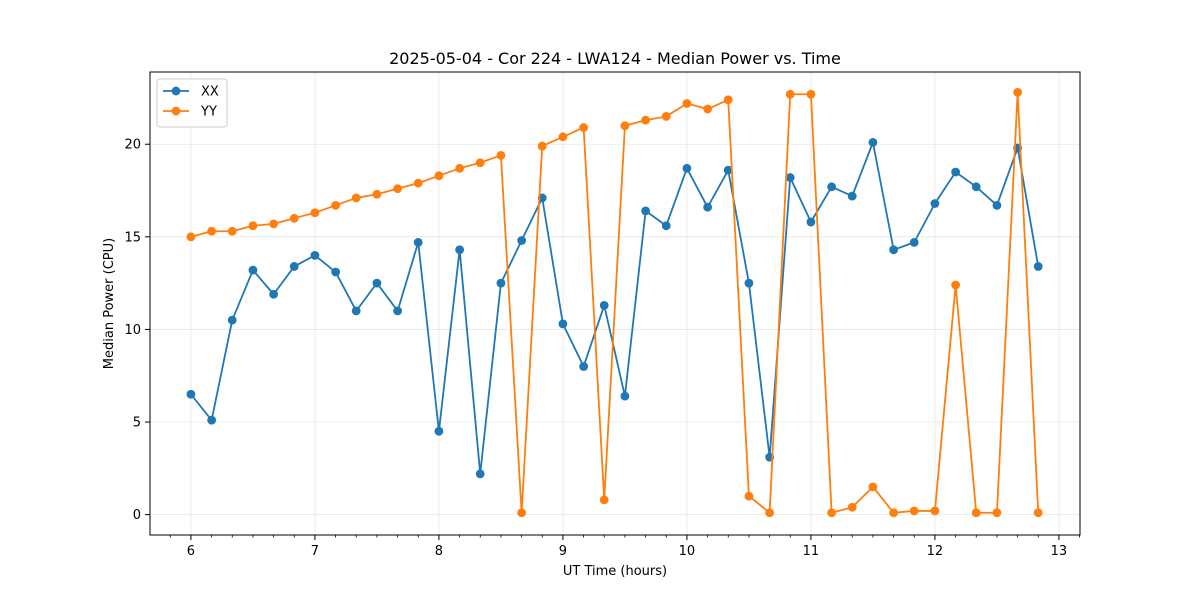  What do you see at coordinates (176, 91) in the screenshot?
I see `legend-marker-xx` at bounding box center [176, 91].